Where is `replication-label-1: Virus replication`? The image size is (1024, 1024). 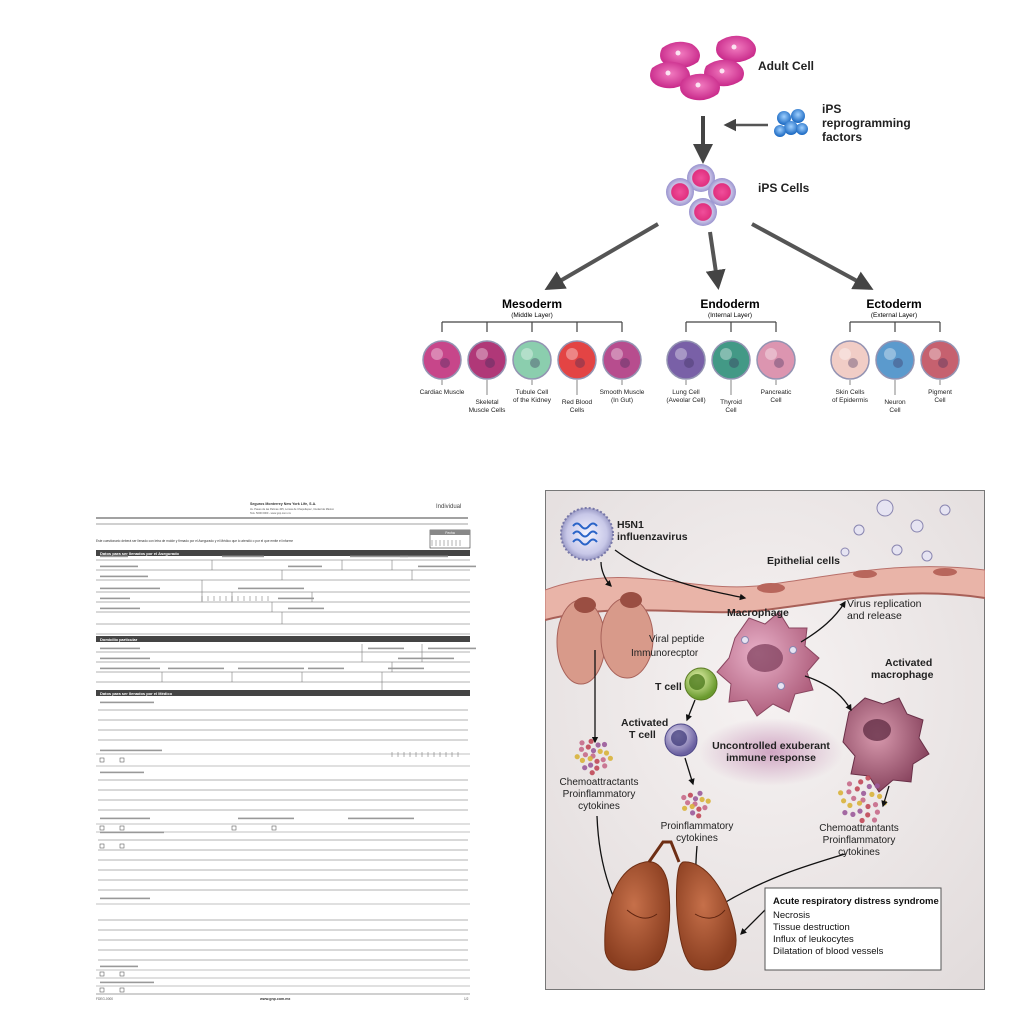 replication-label-1: Virus replication is located at coordinates (884, 604).